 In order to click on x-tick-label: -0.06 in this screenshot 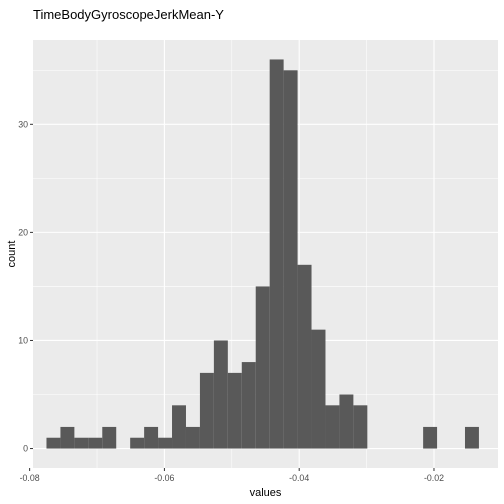, I will do `click(164, 478)`.